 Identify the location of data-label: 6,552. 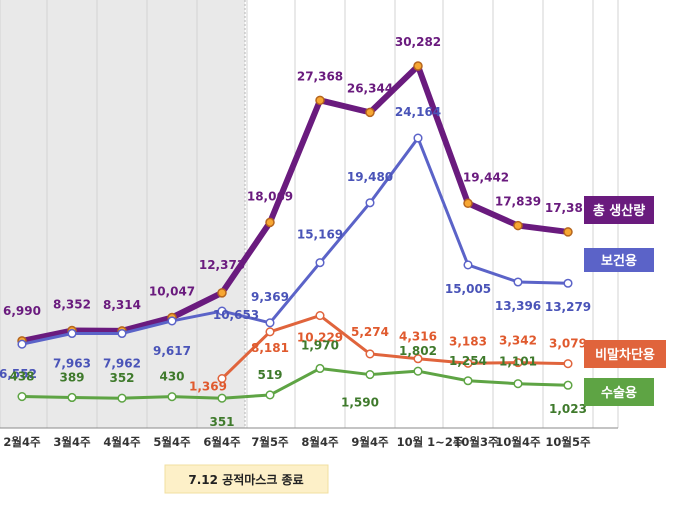
(18, 374).